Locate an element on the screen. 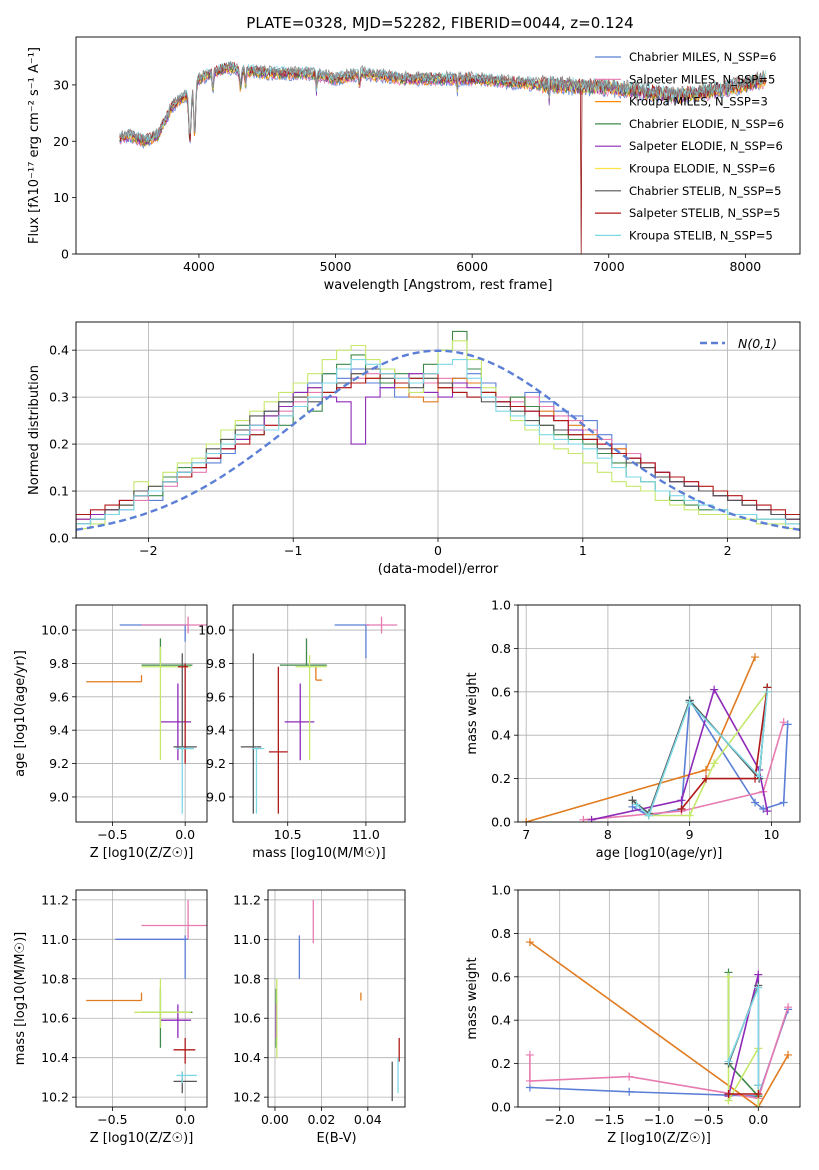 The width and height of the screenshot is (819, 1170). x-tick-label: 0.0 is located at coordinates (185, 1119).